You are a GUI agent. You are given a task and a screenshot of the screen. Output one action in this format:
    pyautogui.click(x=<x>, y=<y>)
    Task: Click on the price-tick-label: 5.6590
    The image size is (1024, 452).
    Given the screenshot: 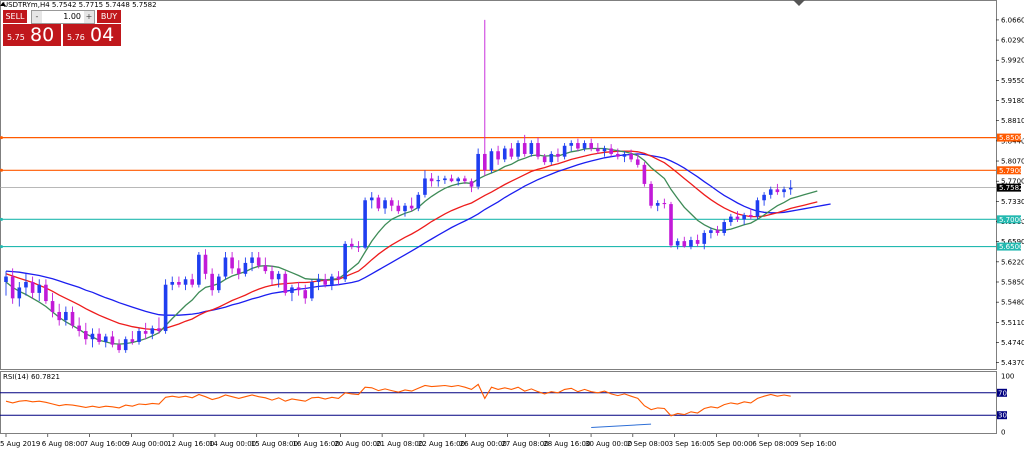 What is the action you would take?
    pyautogui.click(x=1012, y=242)
    